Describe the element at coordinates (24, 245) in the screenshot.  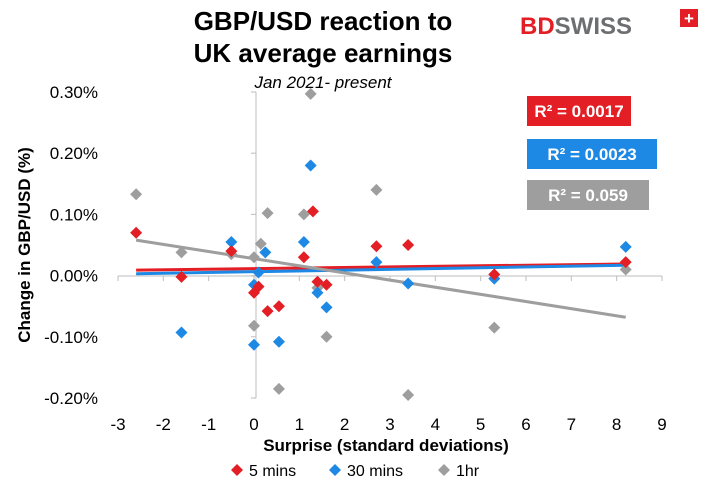
I see `y-axis-label: Change in GBP/USD (%)` at that location.